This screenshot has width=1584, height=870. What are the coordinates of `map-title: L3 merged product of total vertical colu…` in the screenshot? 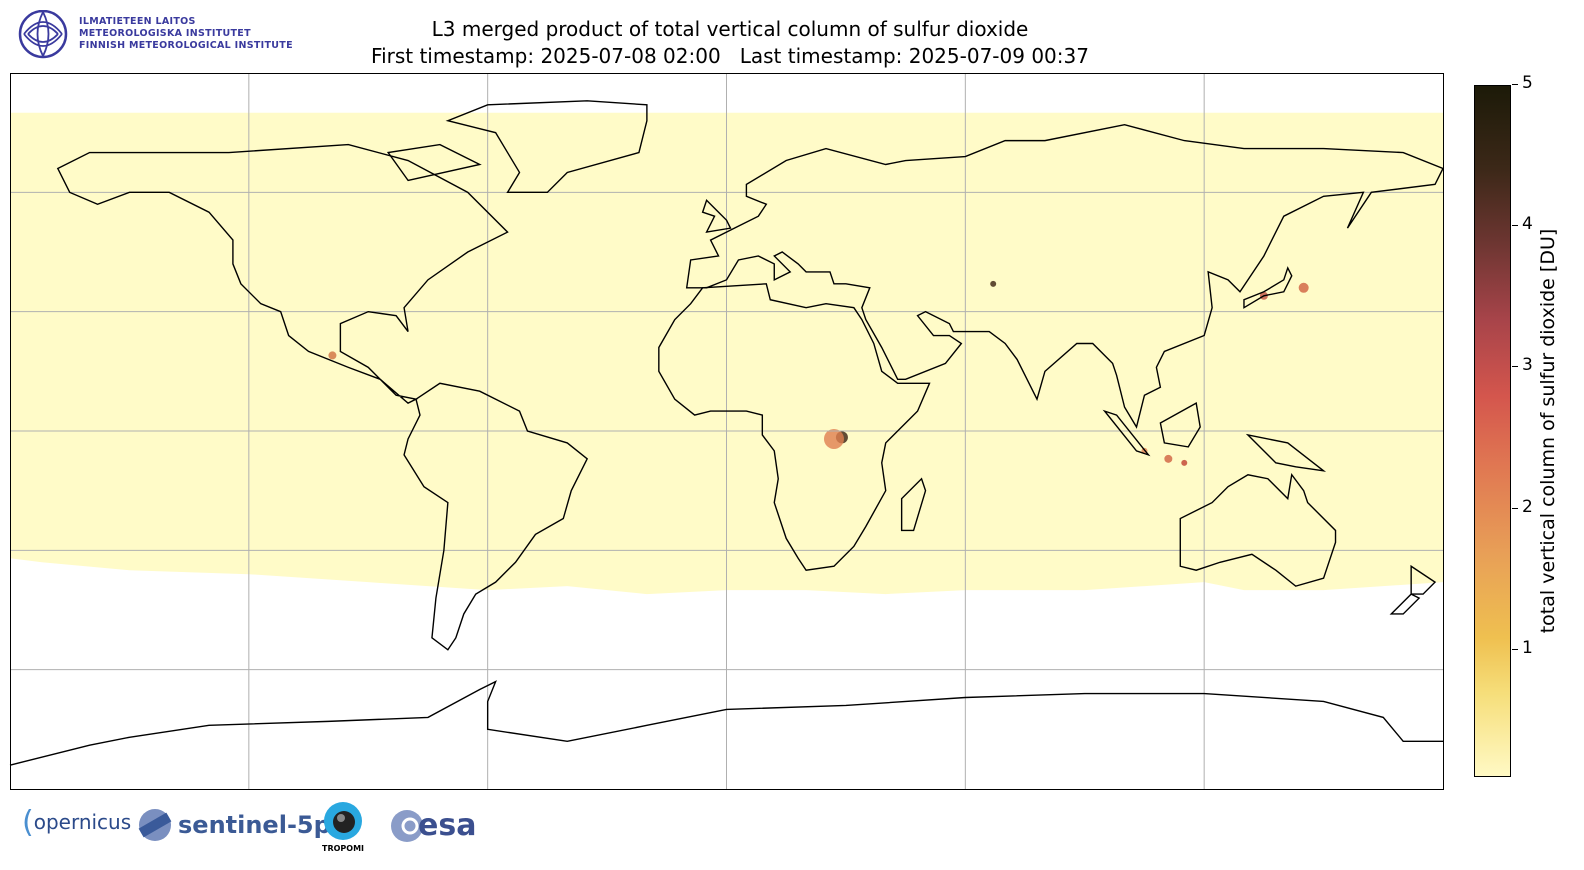 It's located at (730, 29).